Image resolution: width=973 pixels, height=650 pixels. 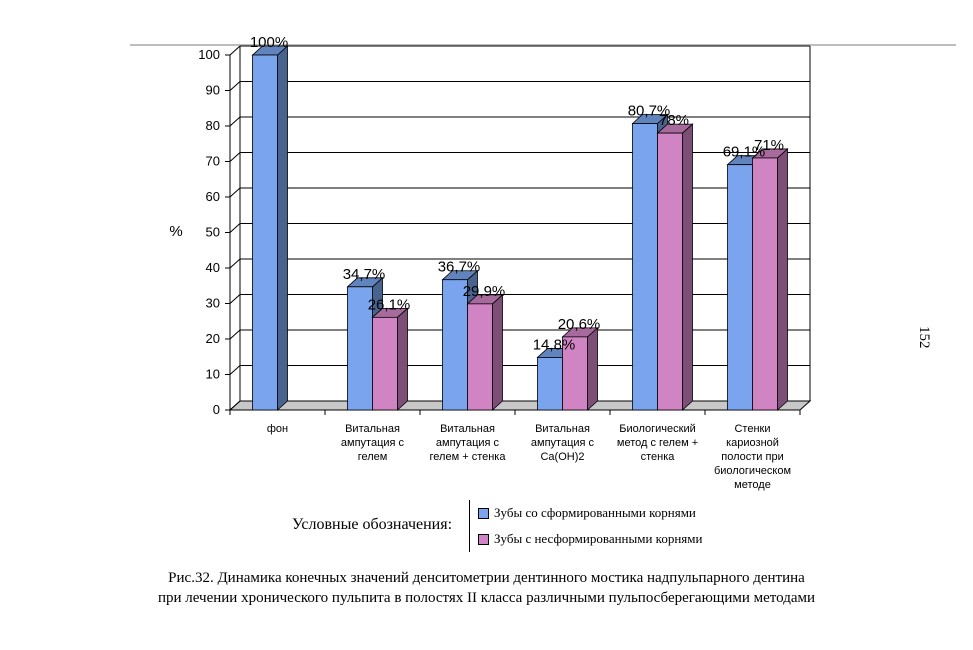 What do you see at coordinates (269, 42) in the screenshot?
I see `data-label-s1-c1: 100%` at bounding box center [269, 42].